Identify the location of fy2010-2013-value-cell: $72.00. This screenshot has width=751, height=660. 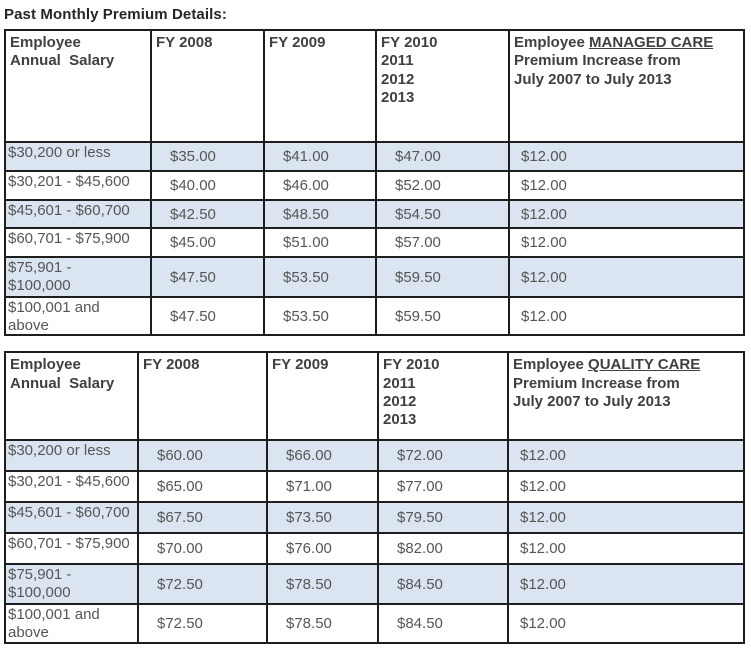
(443, 456).